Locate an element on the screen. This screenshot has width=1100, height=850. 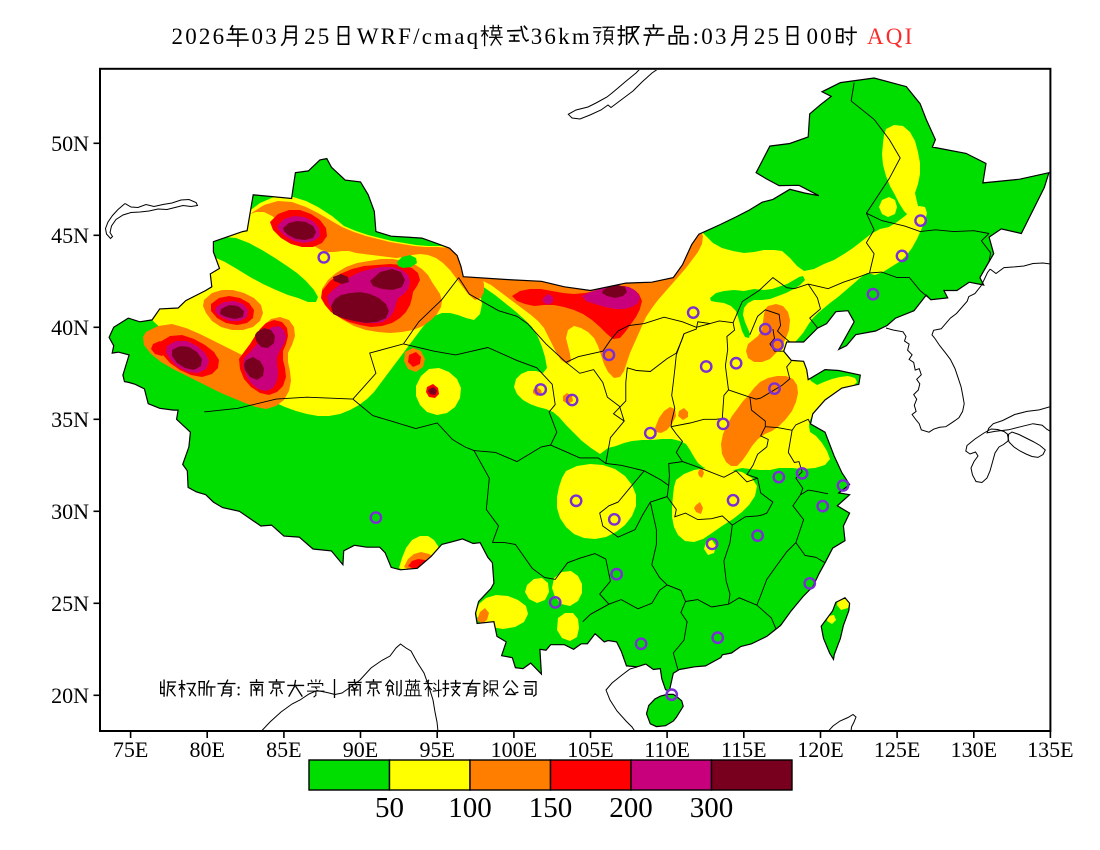
svg-text: 80E is located at coordinates (206, 749).